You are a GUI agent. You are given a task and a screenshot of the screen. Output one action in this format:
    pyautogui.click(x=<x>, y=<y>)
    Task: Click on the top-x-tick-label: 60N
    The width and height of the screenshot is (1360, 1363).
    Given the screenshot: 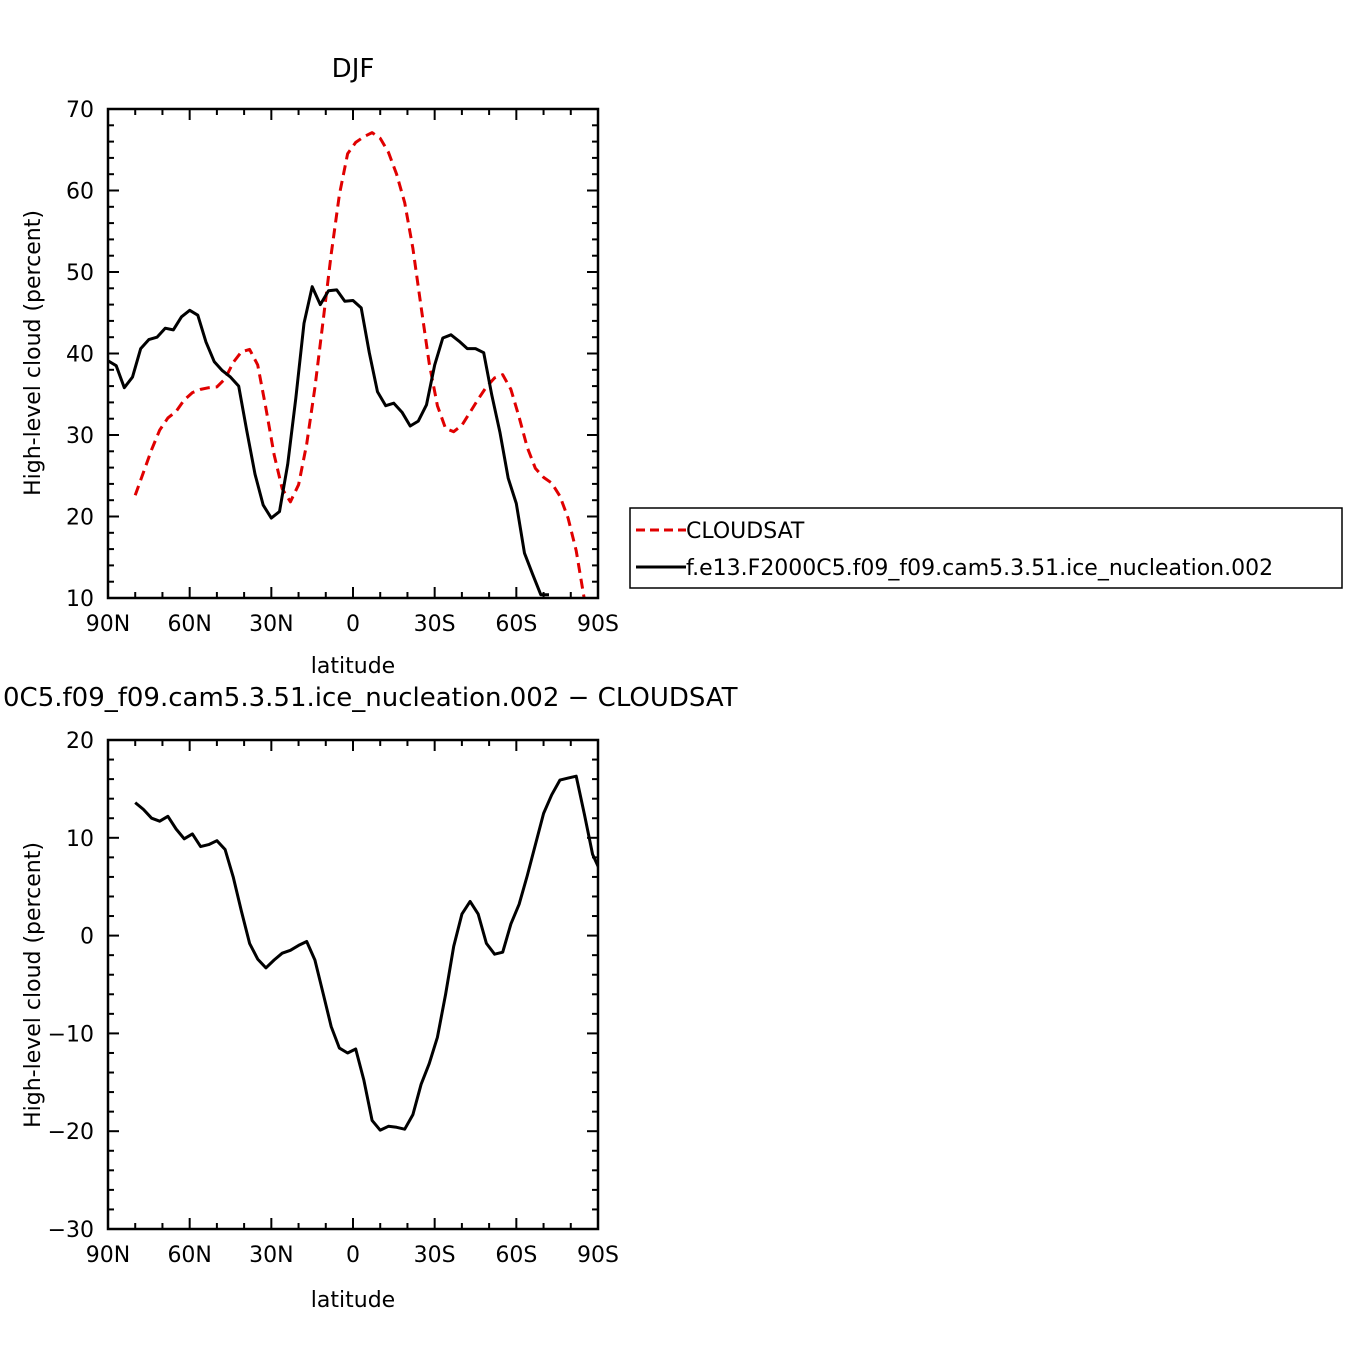 What is the action you would take?
    pyautogui.click(x=189, y=624)
    